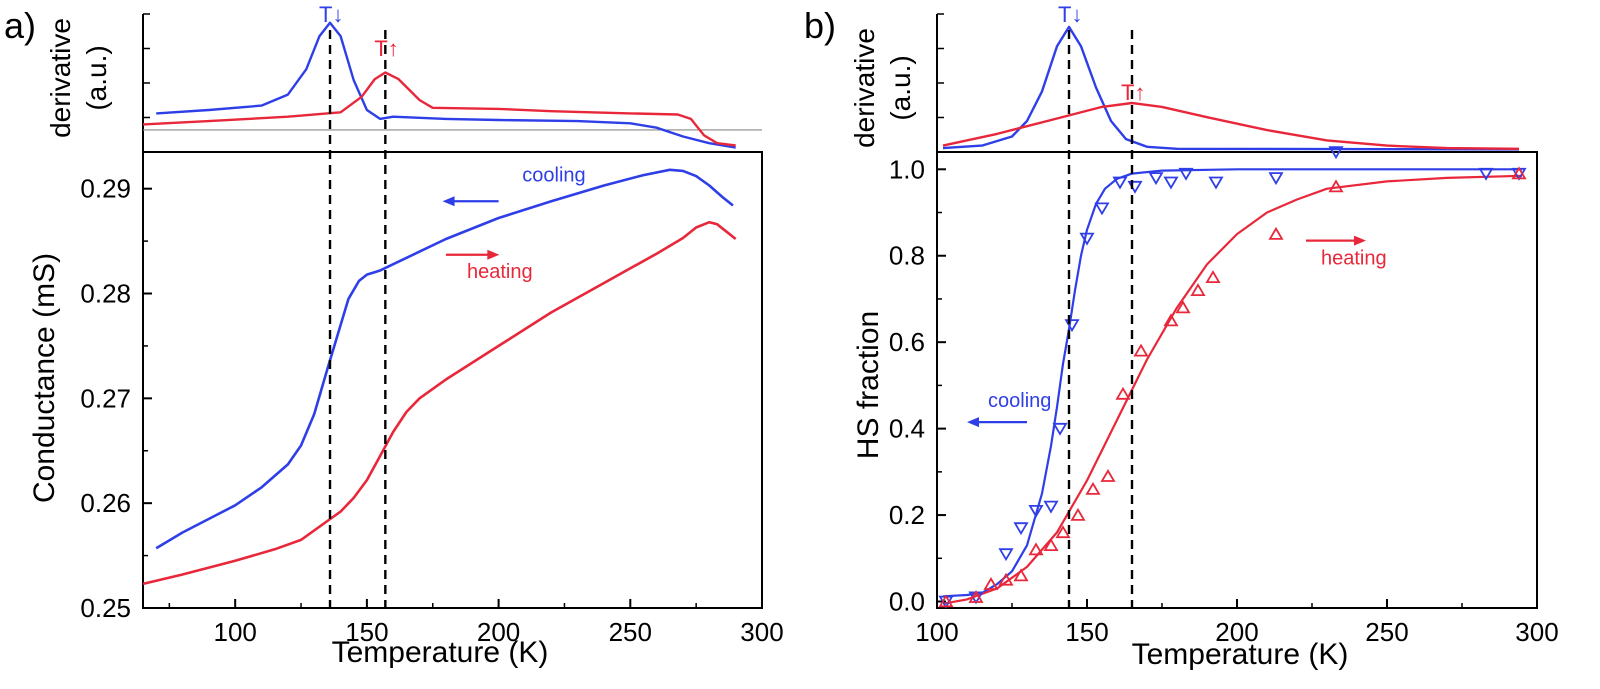 The height and width of the screenshot is (689, 1600). What do you see at coordinates (1019, 401) in the screenshot?
I see `panel-b-cooling-label: cooling` at bounding box center [1019, 401].